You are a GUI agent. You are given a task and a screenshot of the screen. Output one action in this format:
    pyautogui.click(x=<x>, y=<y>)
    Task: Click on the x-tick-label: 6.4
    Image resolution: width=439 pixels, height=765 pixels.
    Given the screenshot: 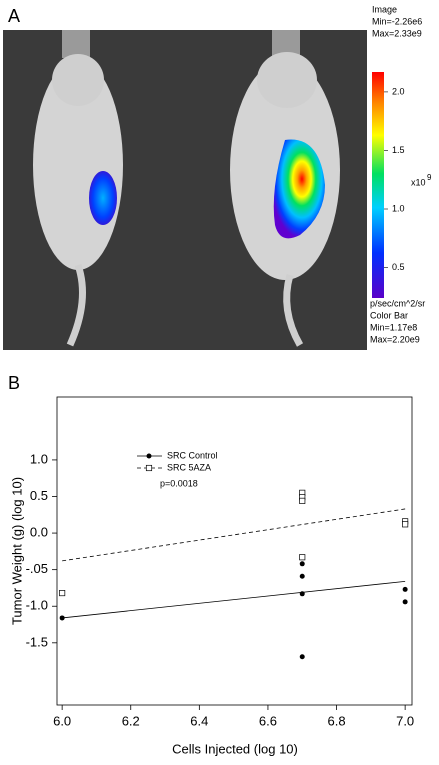 What is the action you would take?
    pyautogui.click(x=199, y=720)
    